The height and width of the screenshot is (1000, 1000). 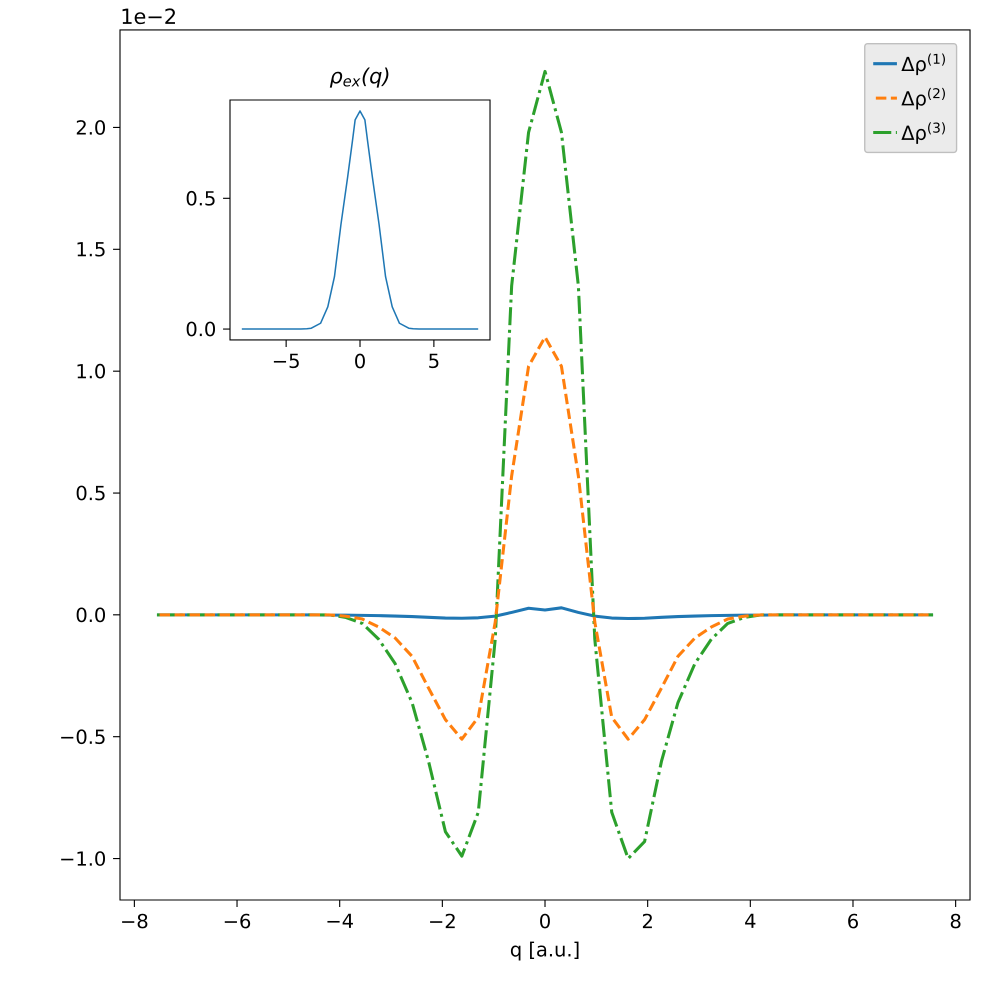 What do you see at coordinates (92, 371) in the screenshot?
I see `y-tick-label: 1.0` at bounding box center [92, 371].